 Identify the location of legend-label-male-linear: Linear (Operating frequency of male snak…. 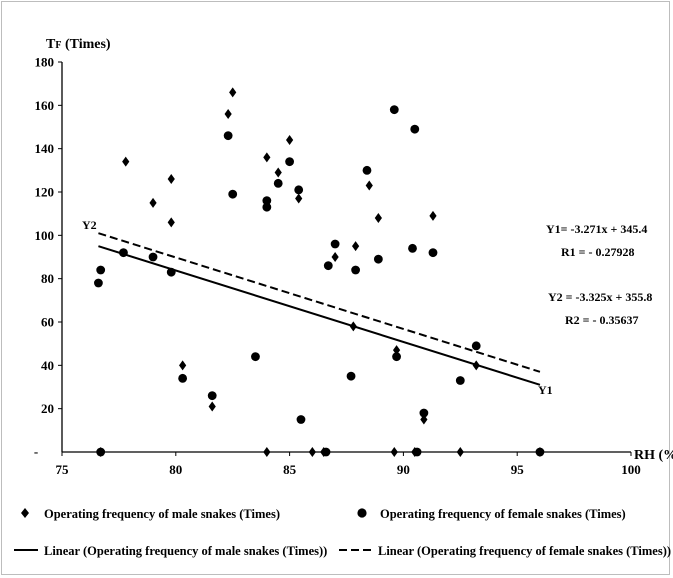
(185, 551).